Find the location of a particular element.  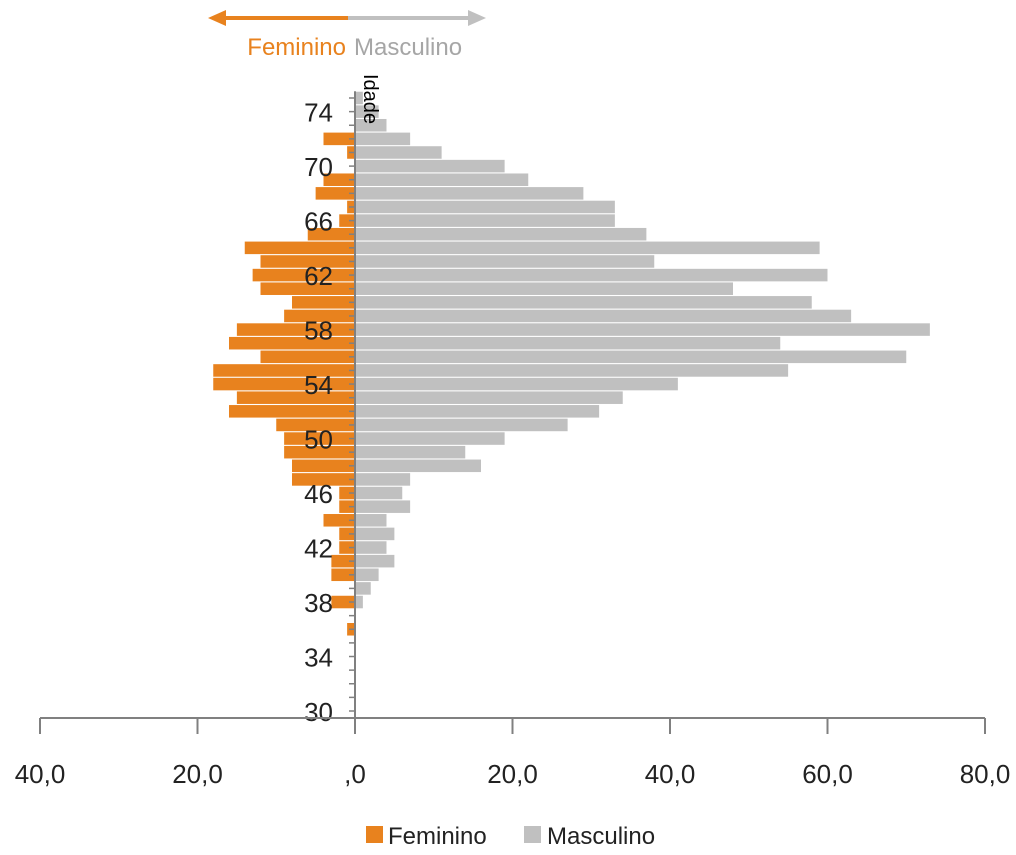

y-tick-label-38: 38 is located at coordinates (318, 603).